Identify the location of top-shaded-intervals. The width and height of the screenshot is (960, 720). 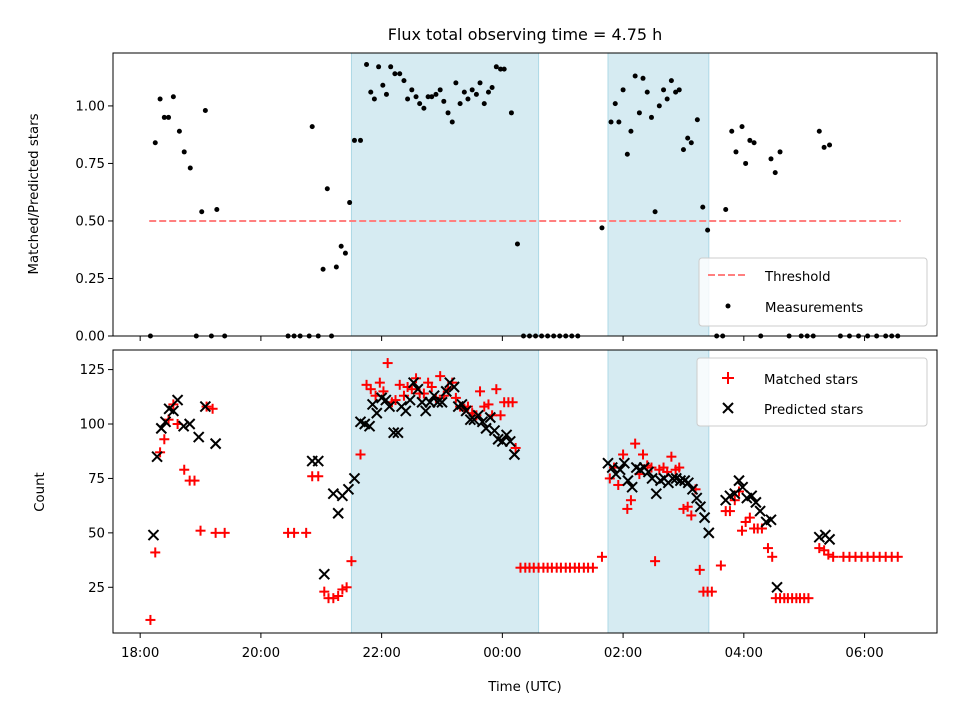
(530, 194).